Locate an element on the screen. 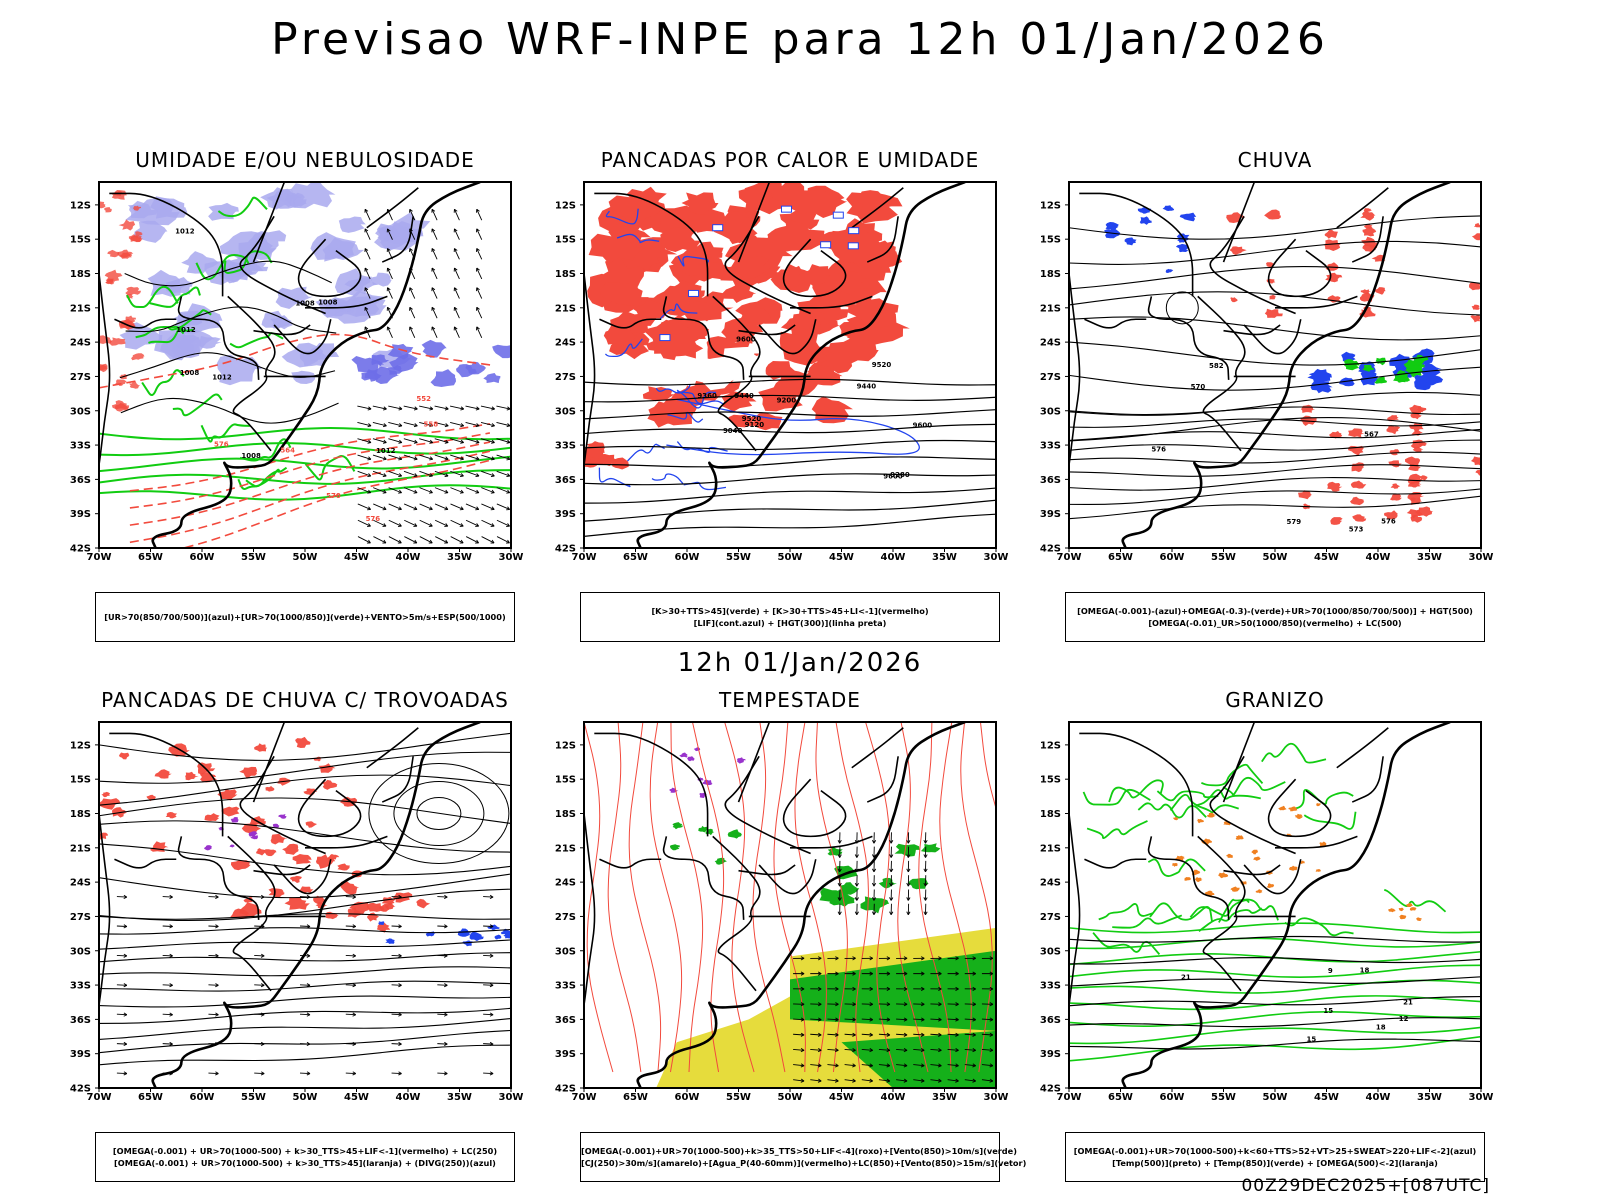  wind-area-green is located at coordinates (907, 850).